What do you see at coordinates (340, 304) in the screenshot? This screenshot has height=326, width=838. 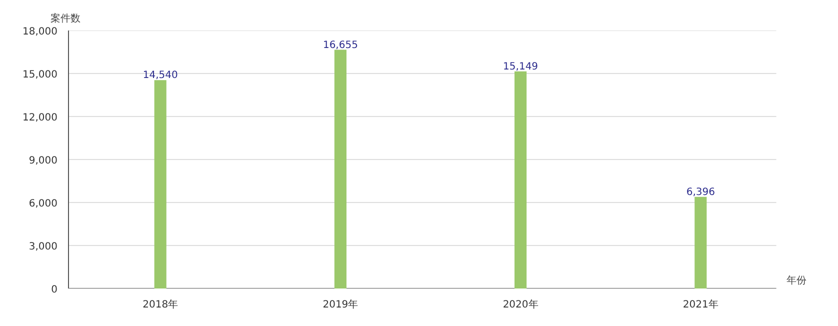 I see `x-tick-label: 2019年` at bounding box center [340, 304].